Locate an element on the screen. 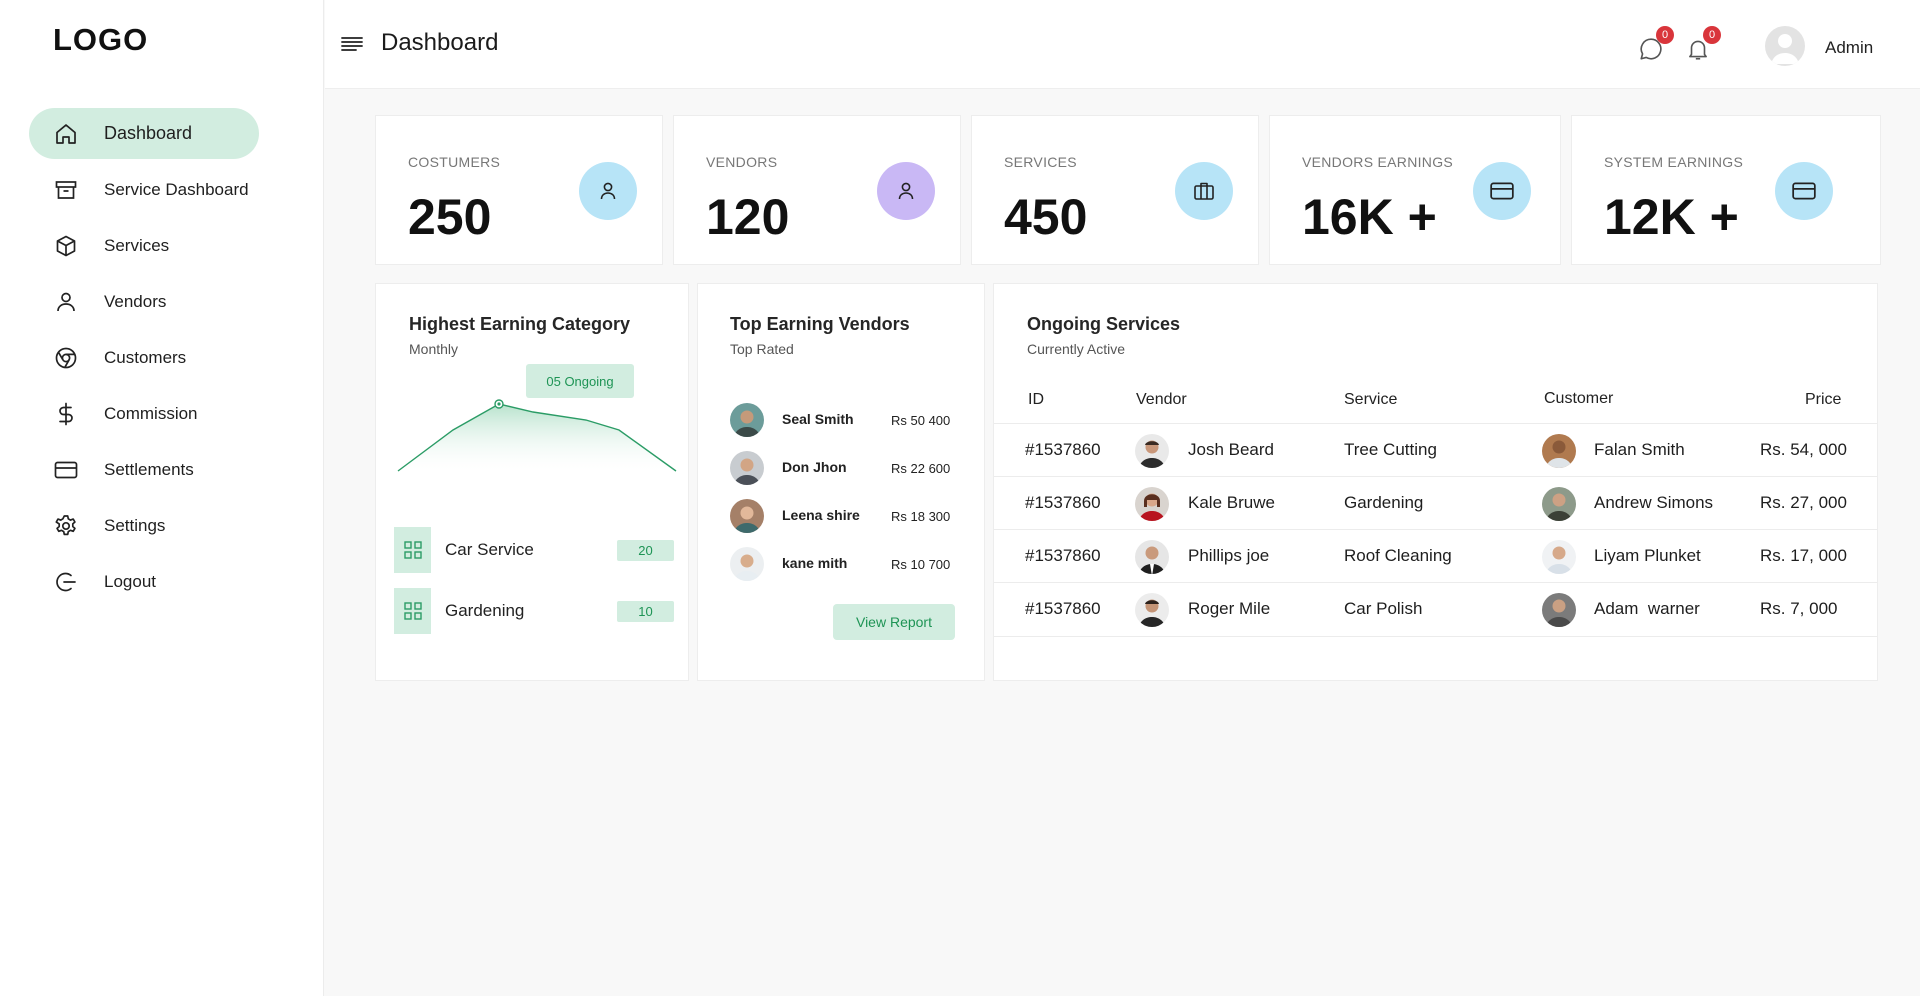 This screenshot has width=1920, height=996. notifications-button: 0 is located at coordinates (1703, 44).